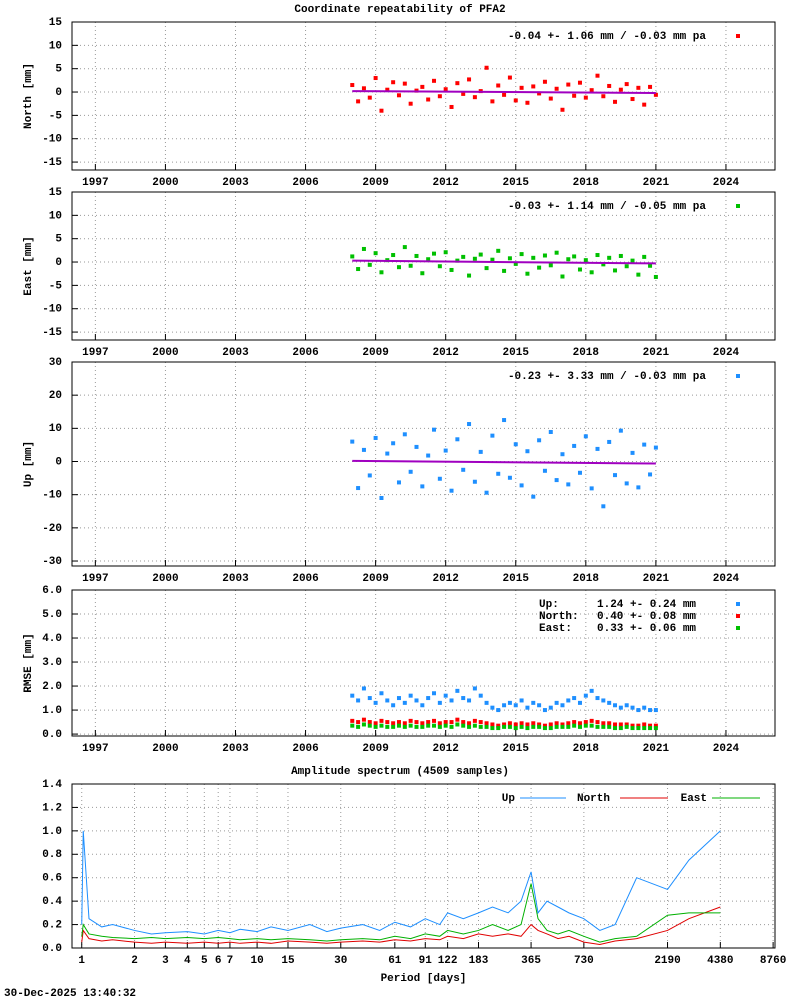  I want to click on x-tick-label: 122, so click(448, 961).